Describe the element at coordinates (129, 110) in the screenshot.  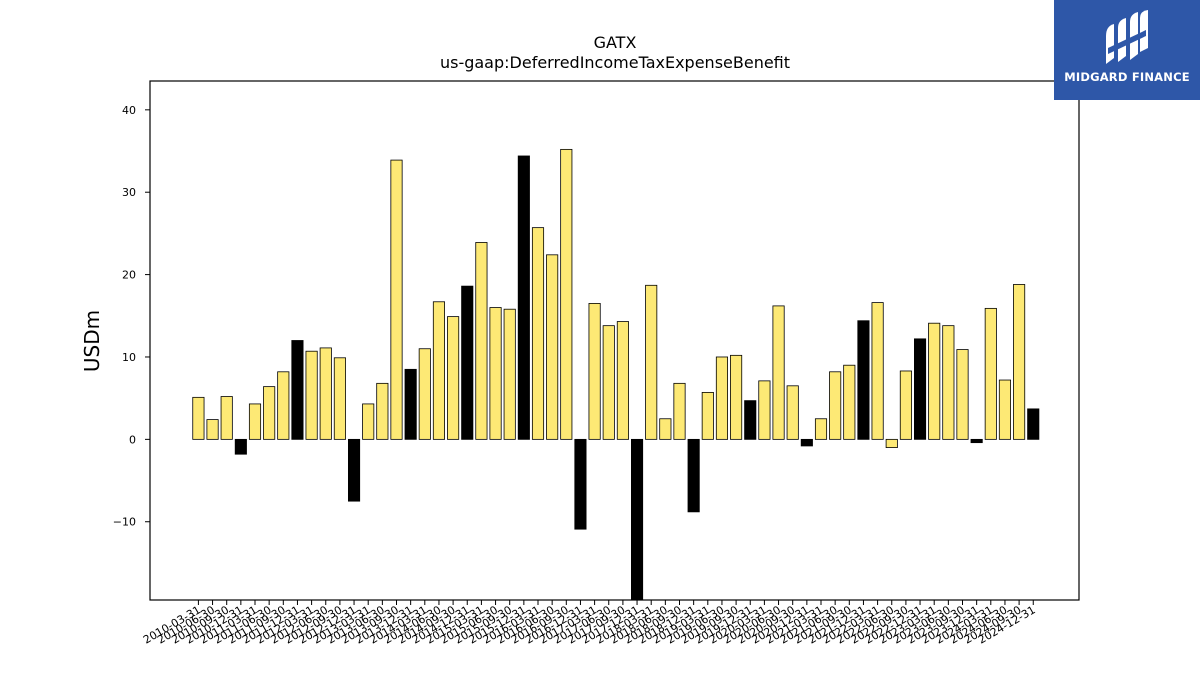
I see `y-tick-label: 40` at that location.